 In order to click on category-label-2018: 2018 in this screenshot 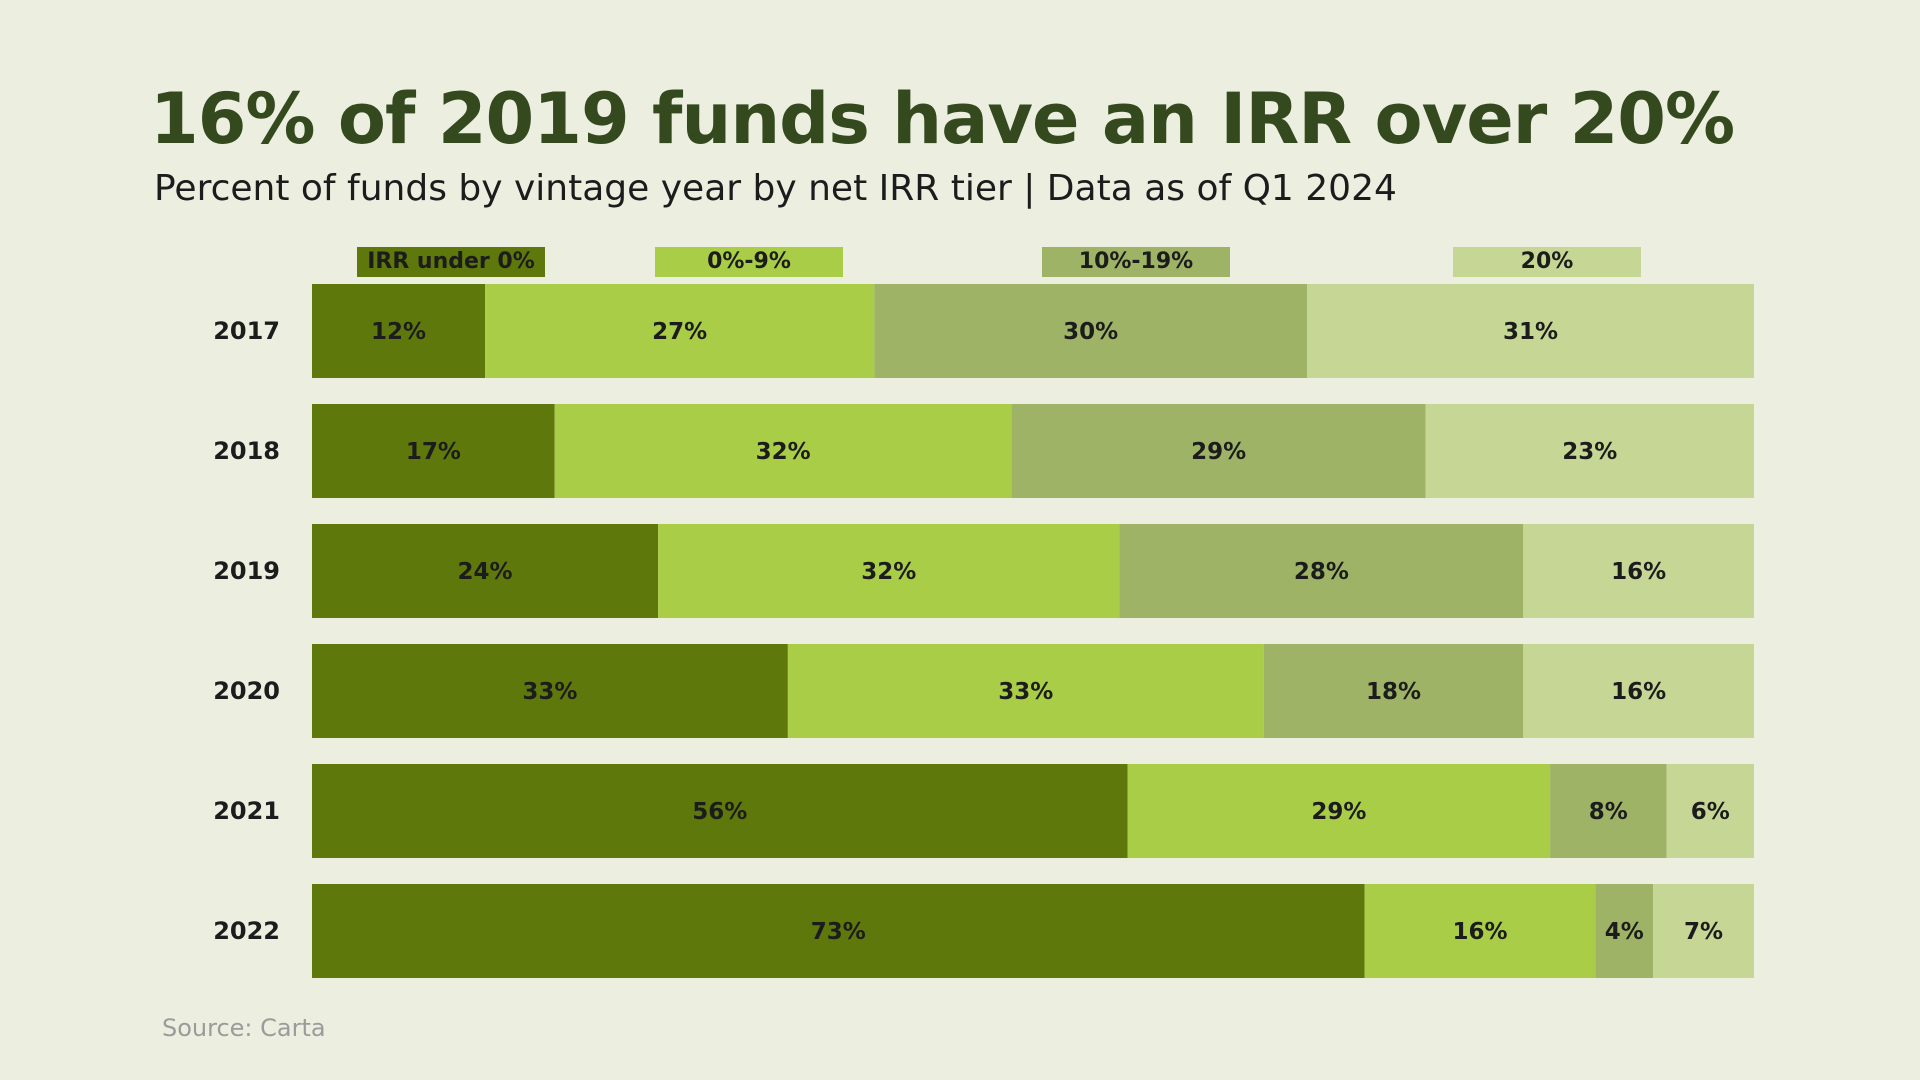, I will do `click(246, 451)`.